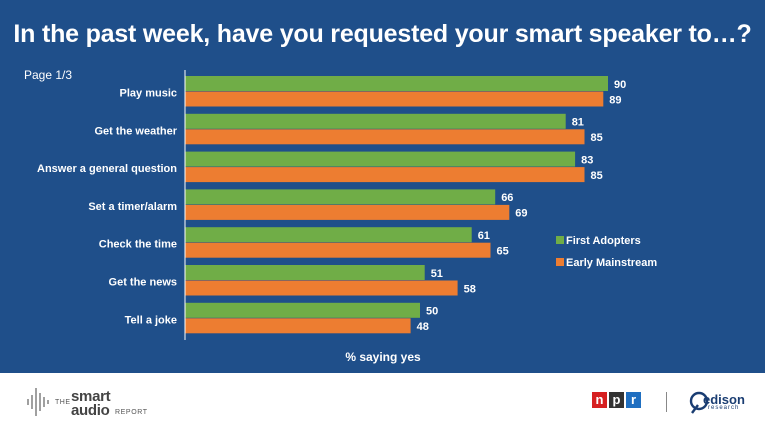 Image resolution: width=765 pixels, height=430 pixels. Describe the element at coordinates (132, 207) in the screenshot. I see `category-label: Set a timer/alarm` at that location.